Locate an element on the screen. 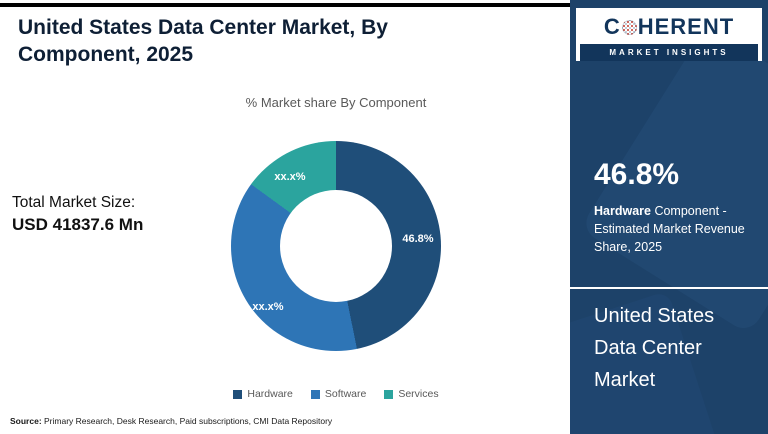  sidebar-market-title: United States Data Center Market is located at coordinates (654, 348).